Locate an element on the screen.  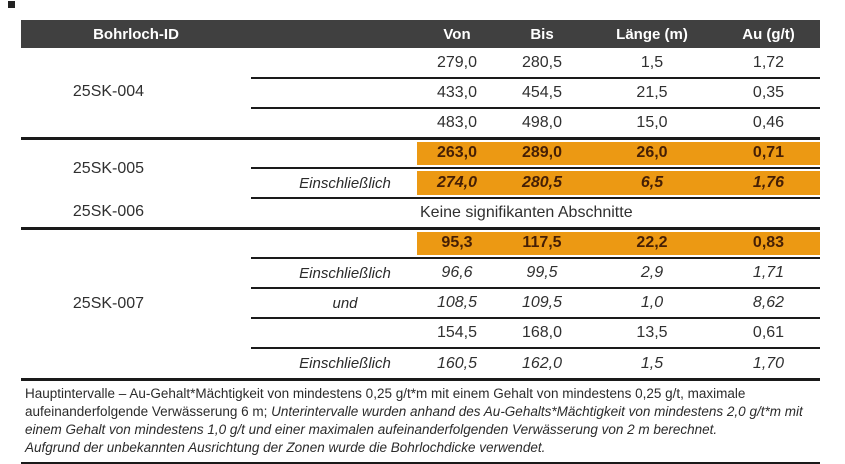
col-header-bis: Bis is located at coordinates (542, 34).